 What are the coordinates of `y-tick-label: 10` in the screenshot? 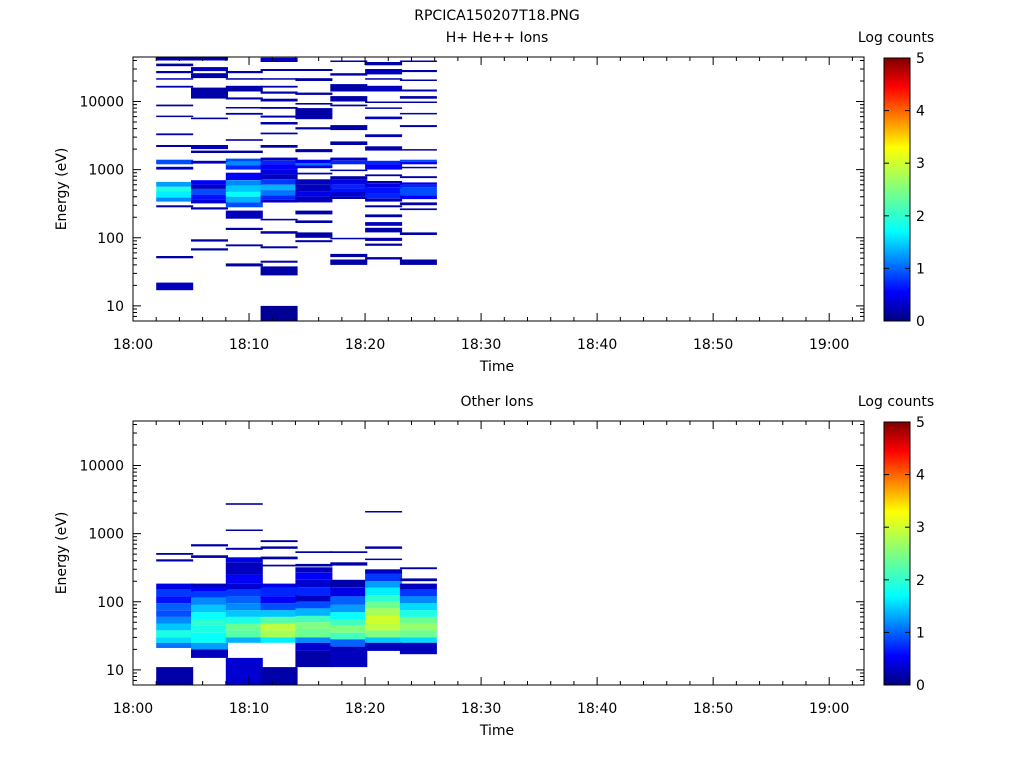 It's located at (115, 671).